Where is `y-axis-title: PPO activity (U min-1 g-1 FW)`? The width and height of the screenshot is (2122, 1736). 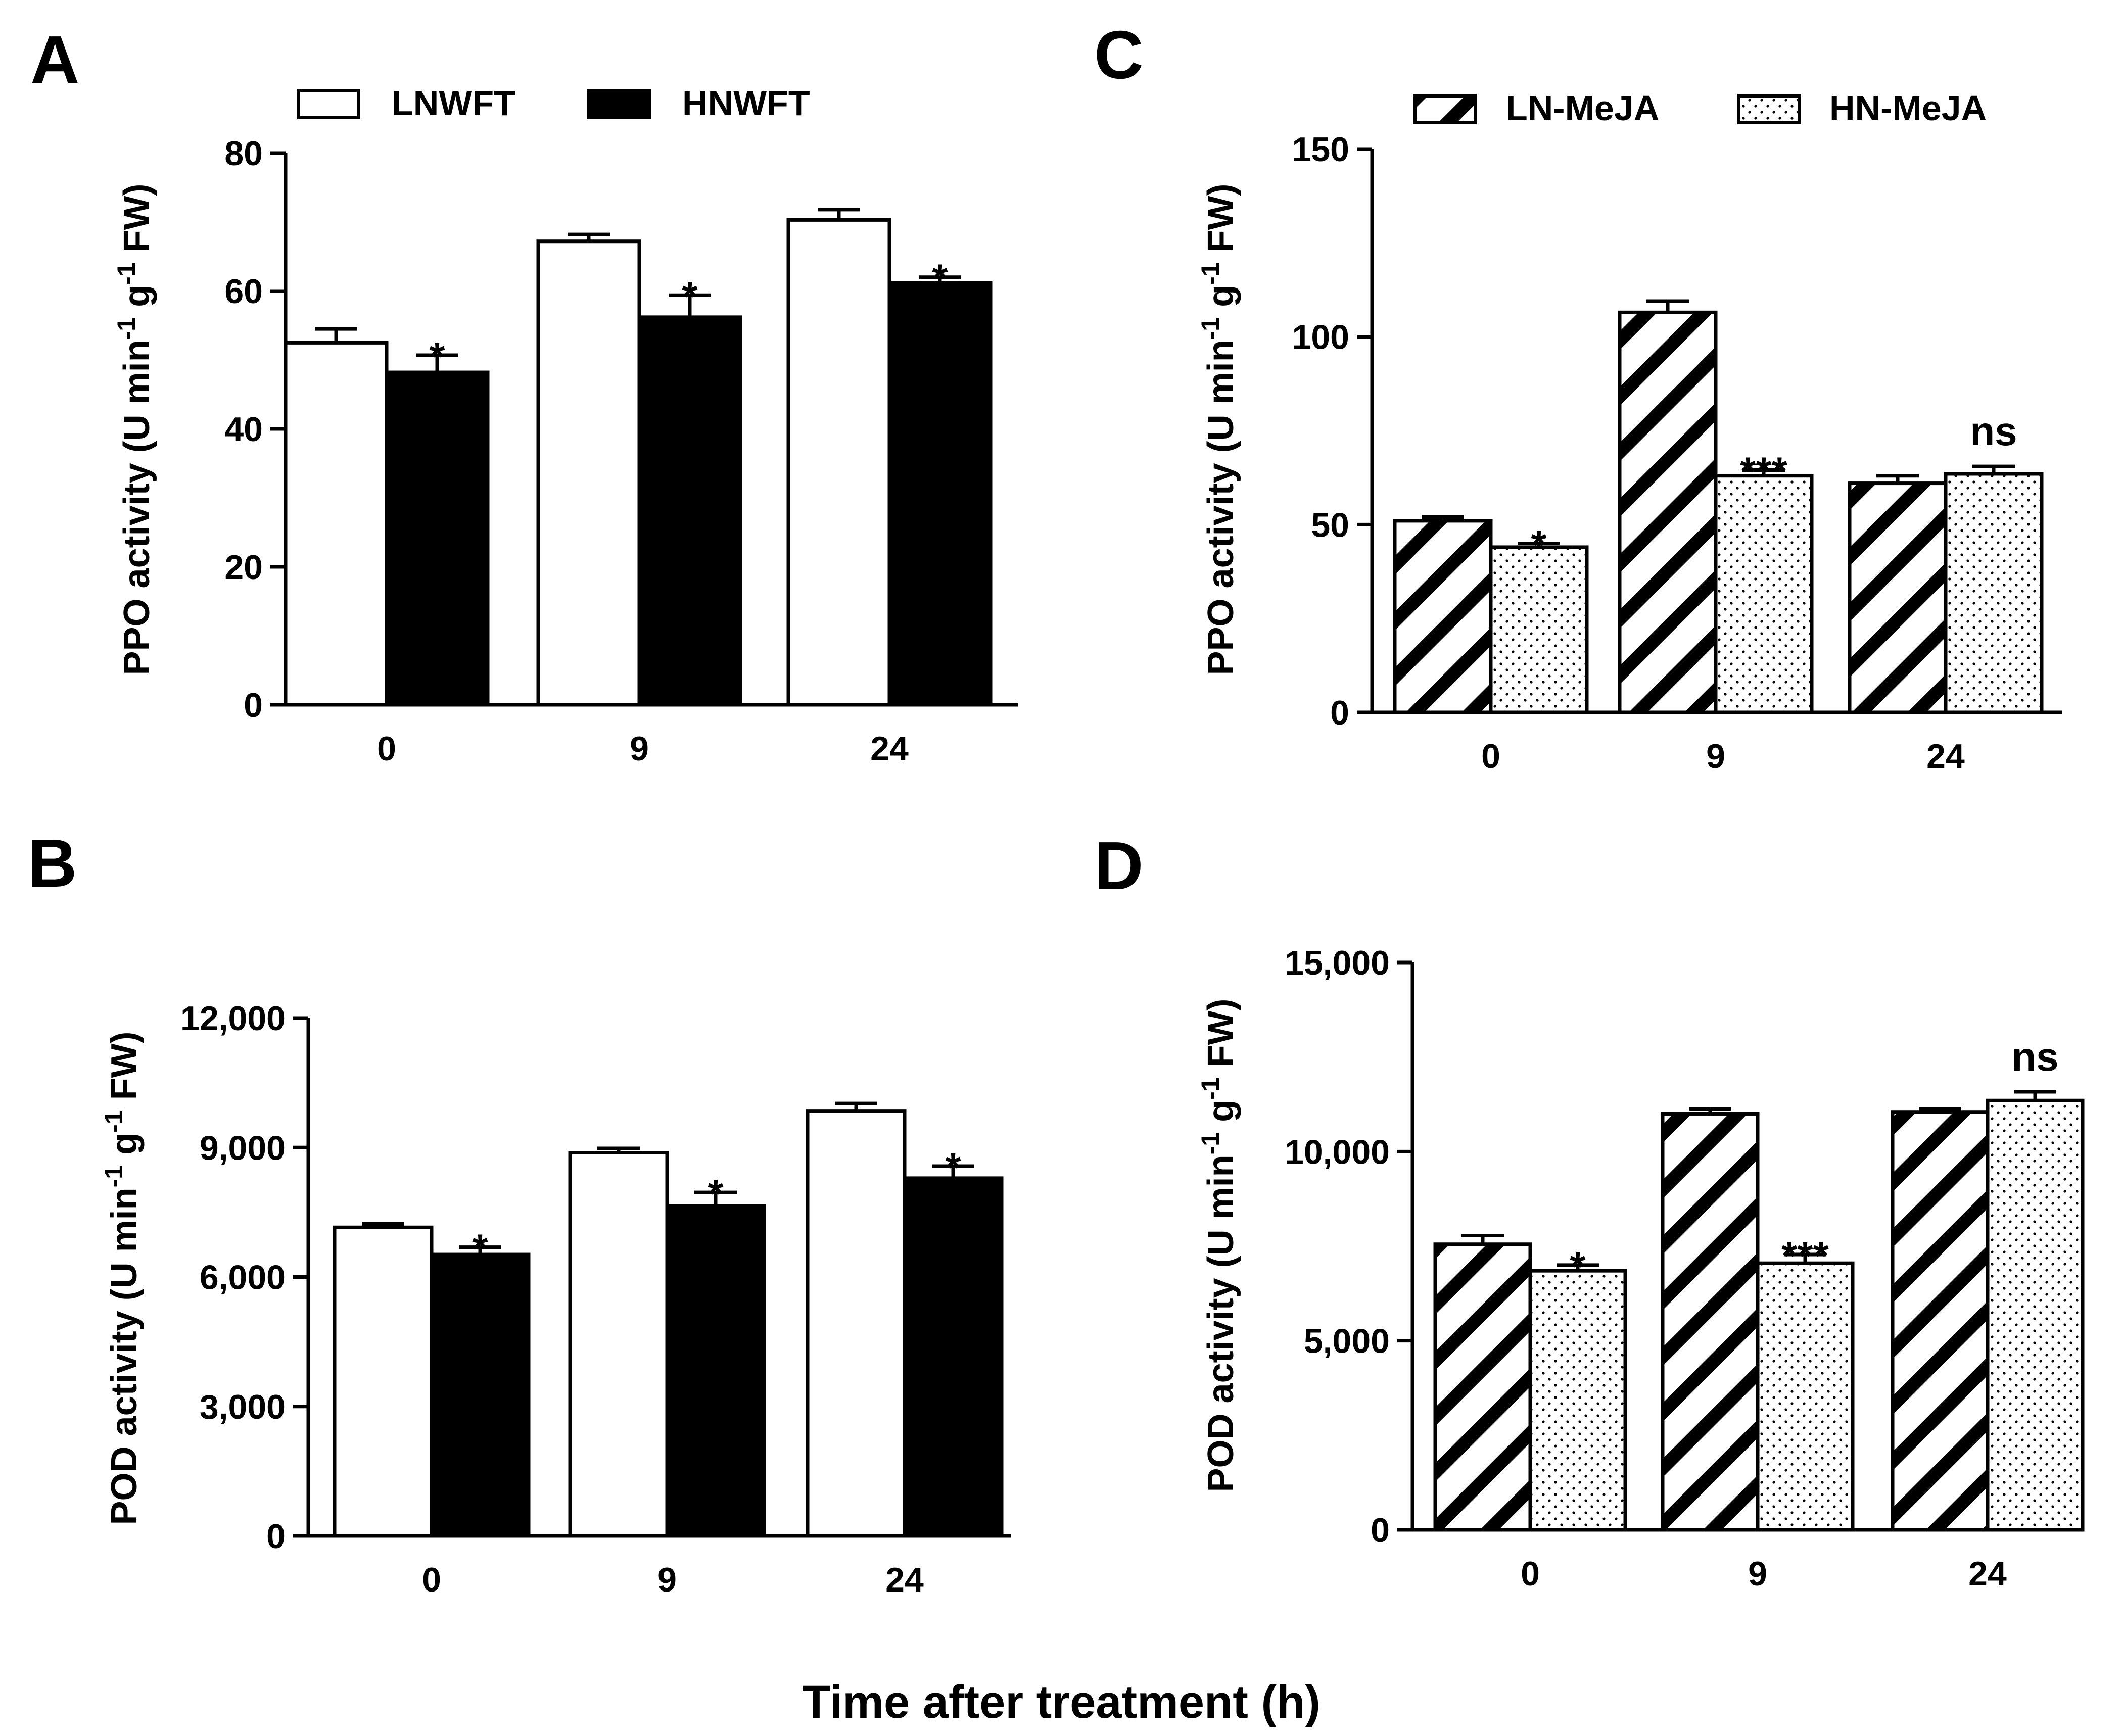
y-axis-title: PPO activity (U min-1 g-1 FW) is located at coordinates (1219, 429).